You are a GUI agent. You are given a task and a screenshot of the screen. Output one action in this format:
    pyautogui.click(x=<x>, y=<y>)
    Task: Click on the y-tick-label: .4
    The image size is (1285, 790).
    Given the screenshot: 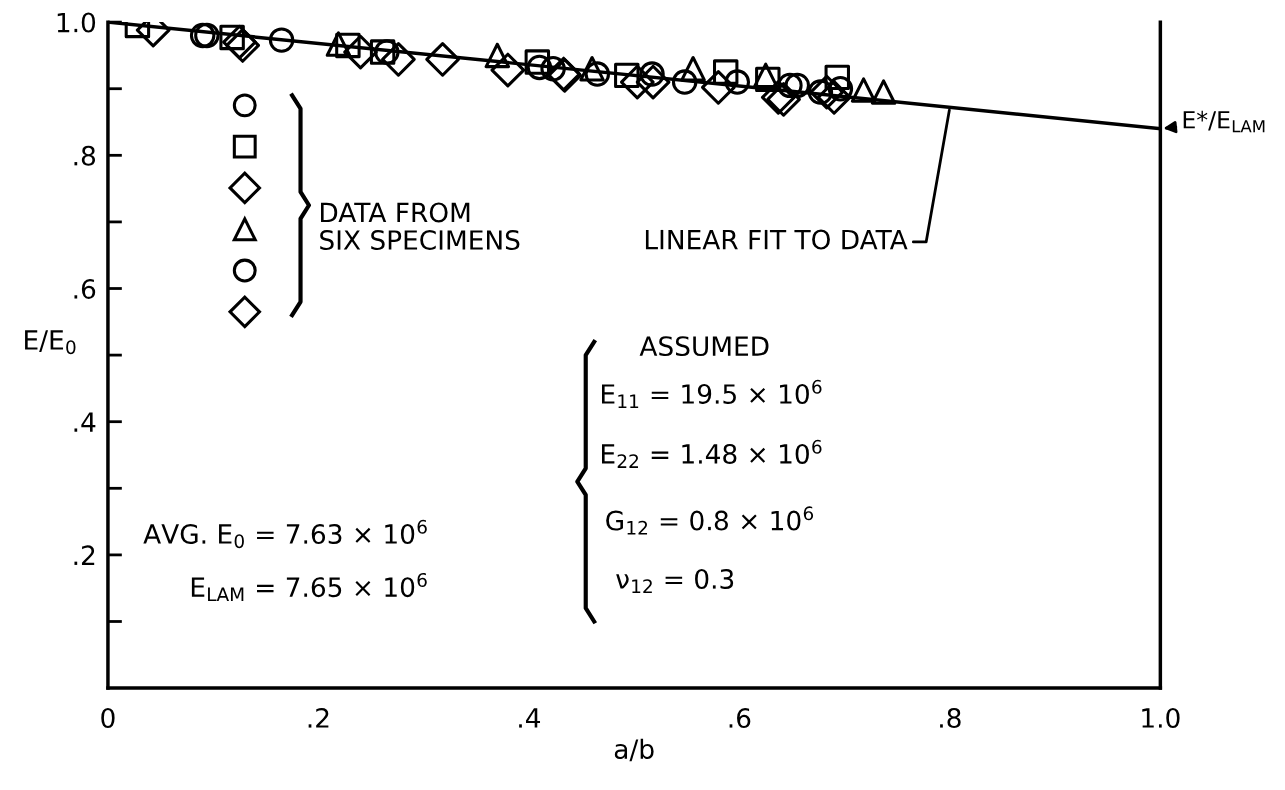 What is the action you would take?
    pyautogui.click(x=85, y=422)
    